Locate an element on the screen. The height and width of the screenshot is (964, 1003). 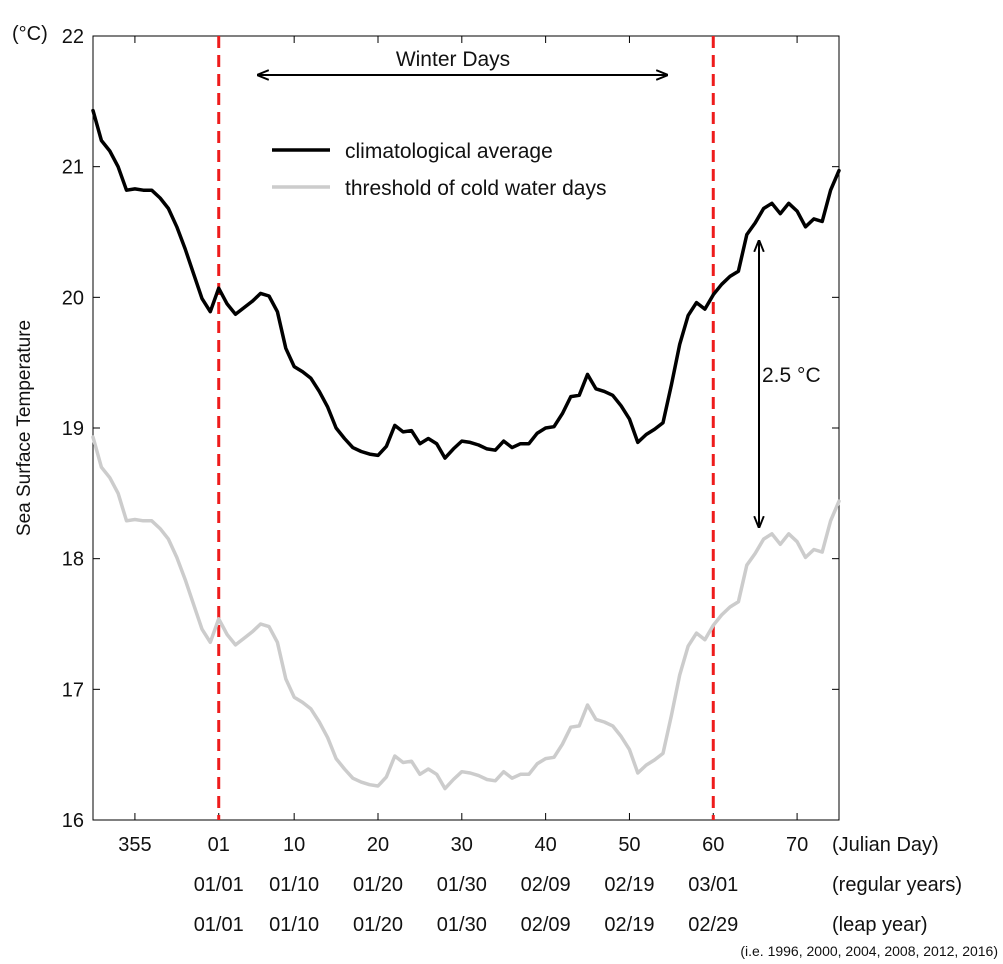
x-tick-label-leap: 01/20 is located at coordinates (378, 925).